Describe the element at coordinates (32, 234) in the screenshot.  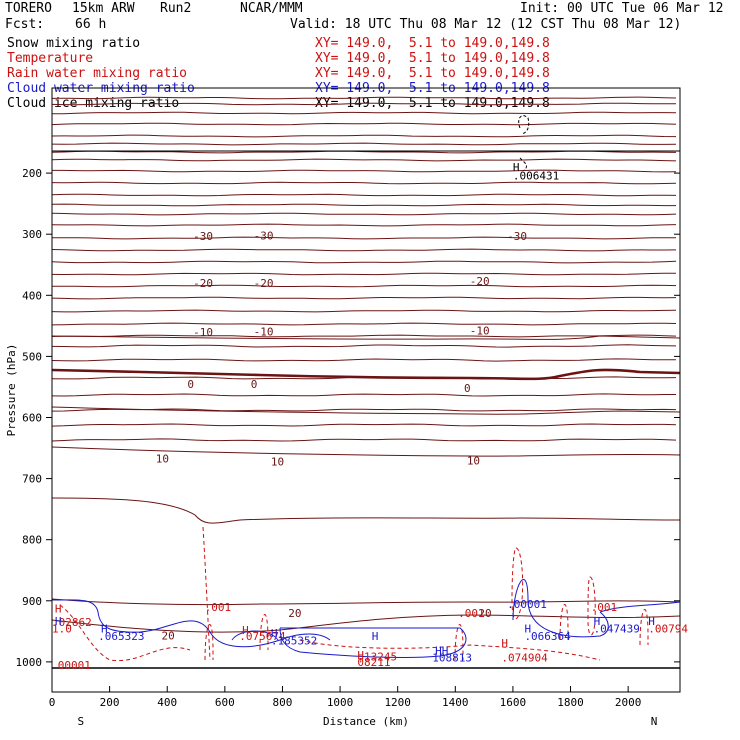
I see `y-tick-label: 300` at that location.